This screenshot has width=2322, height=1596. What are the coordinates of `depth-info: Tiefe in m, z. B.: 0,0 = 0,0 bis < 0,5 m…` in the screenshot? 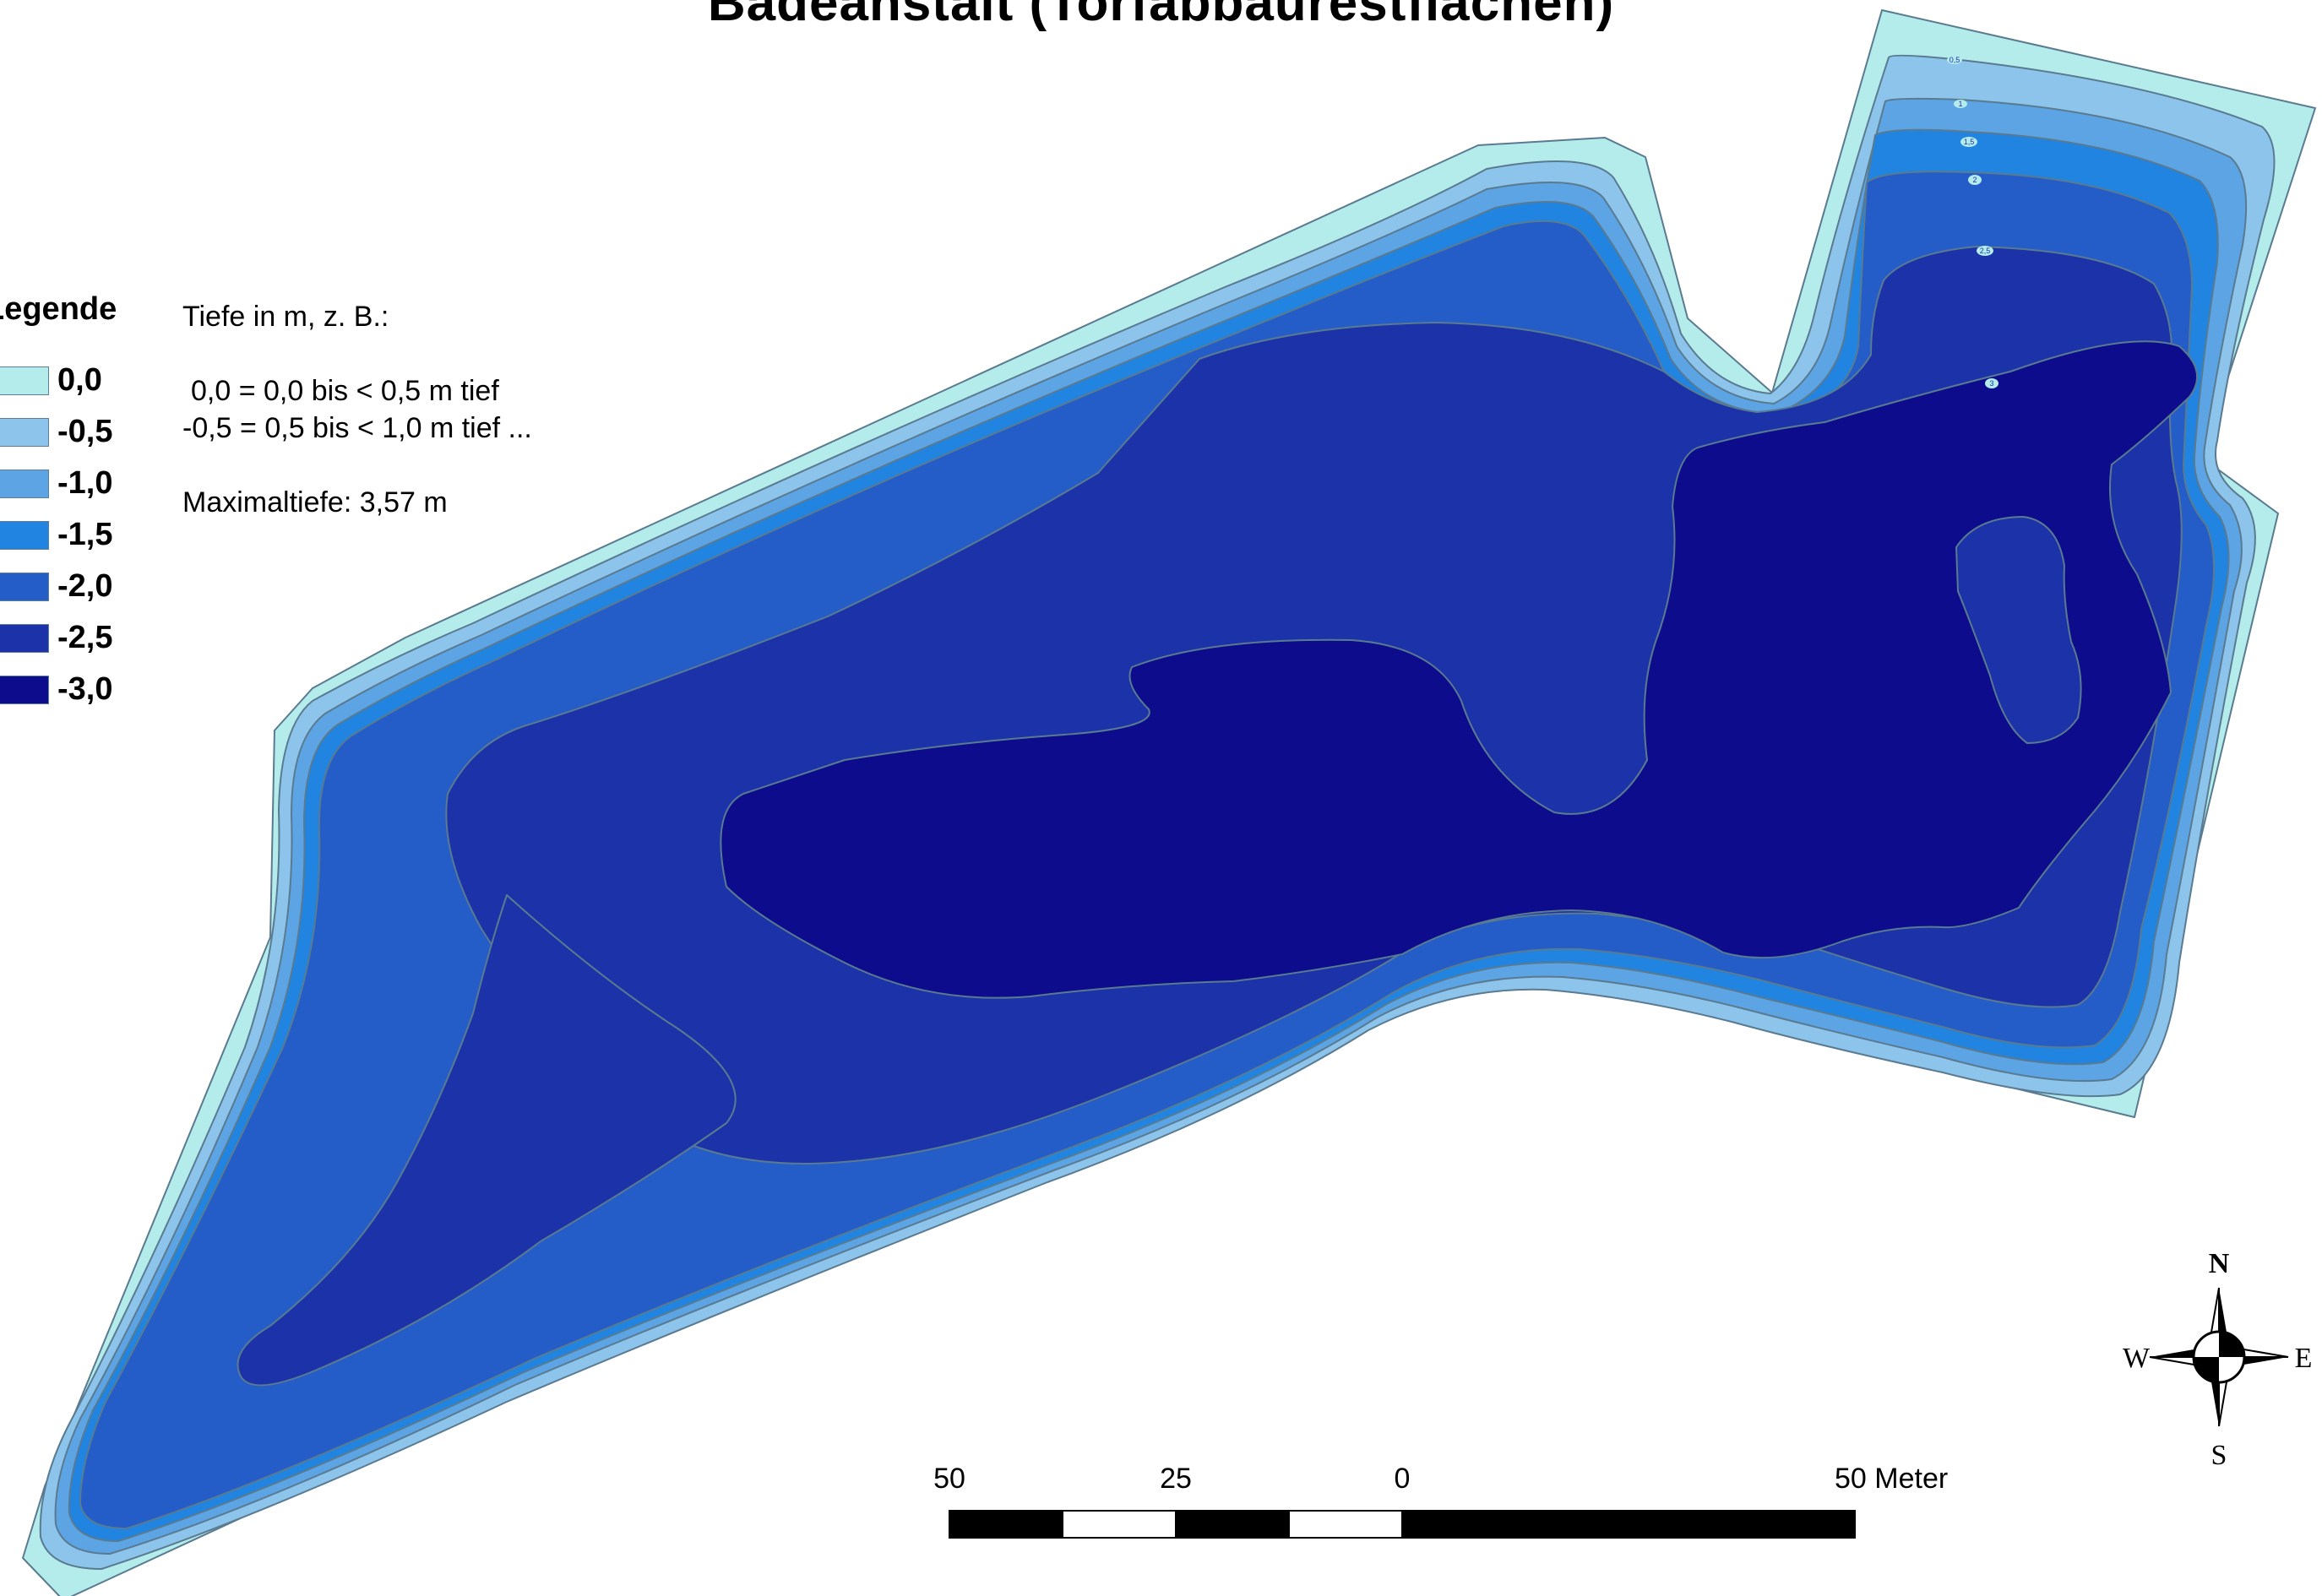 It's located at (357, 409).